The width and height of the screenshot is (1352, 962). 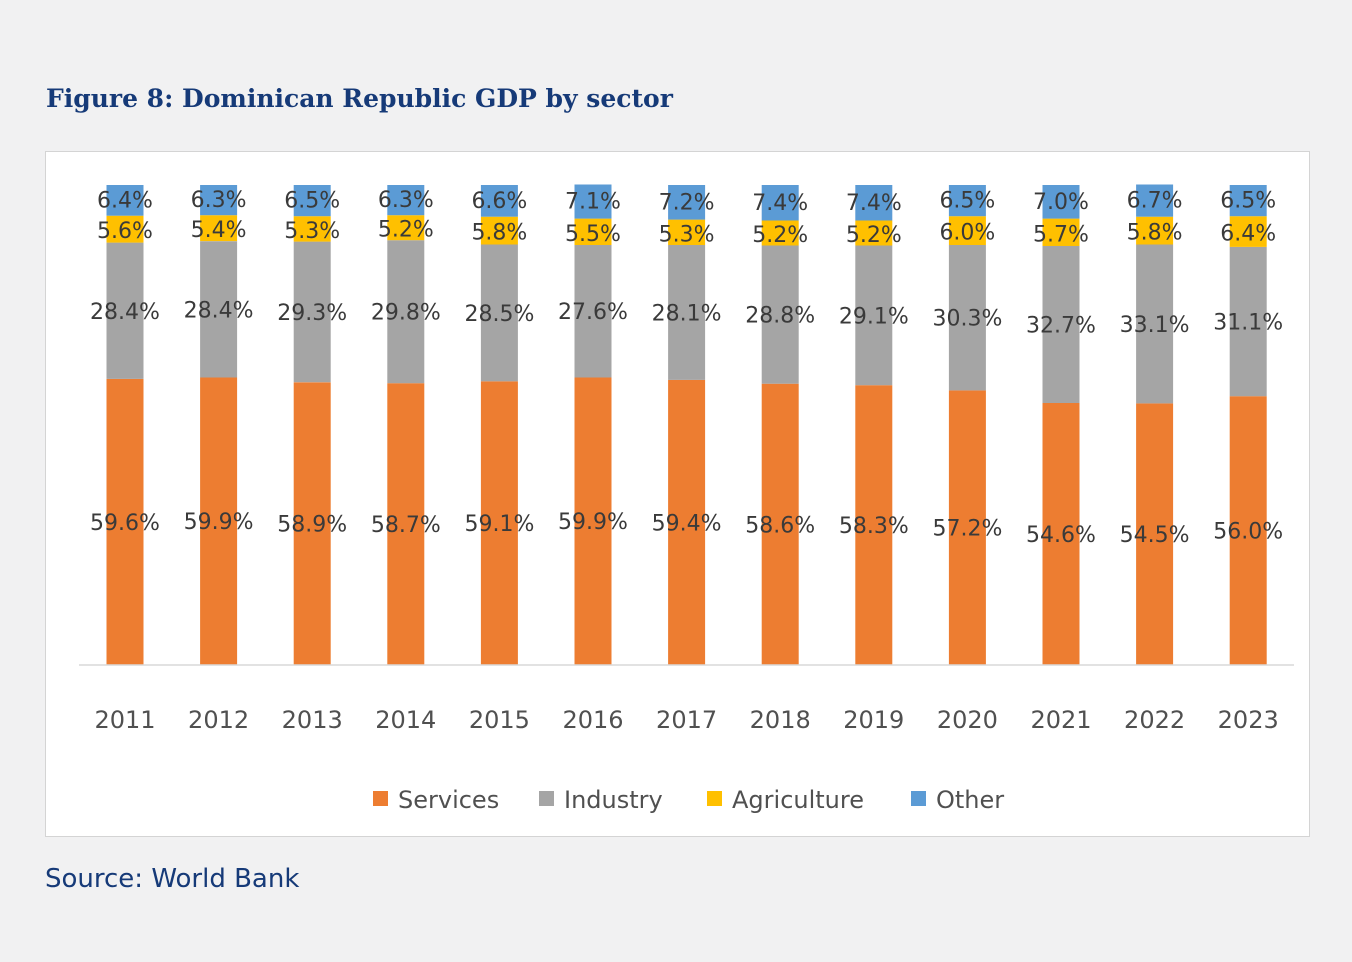 I want to click on bar-segment-agriculture-2015, so click(x=499, y=230).